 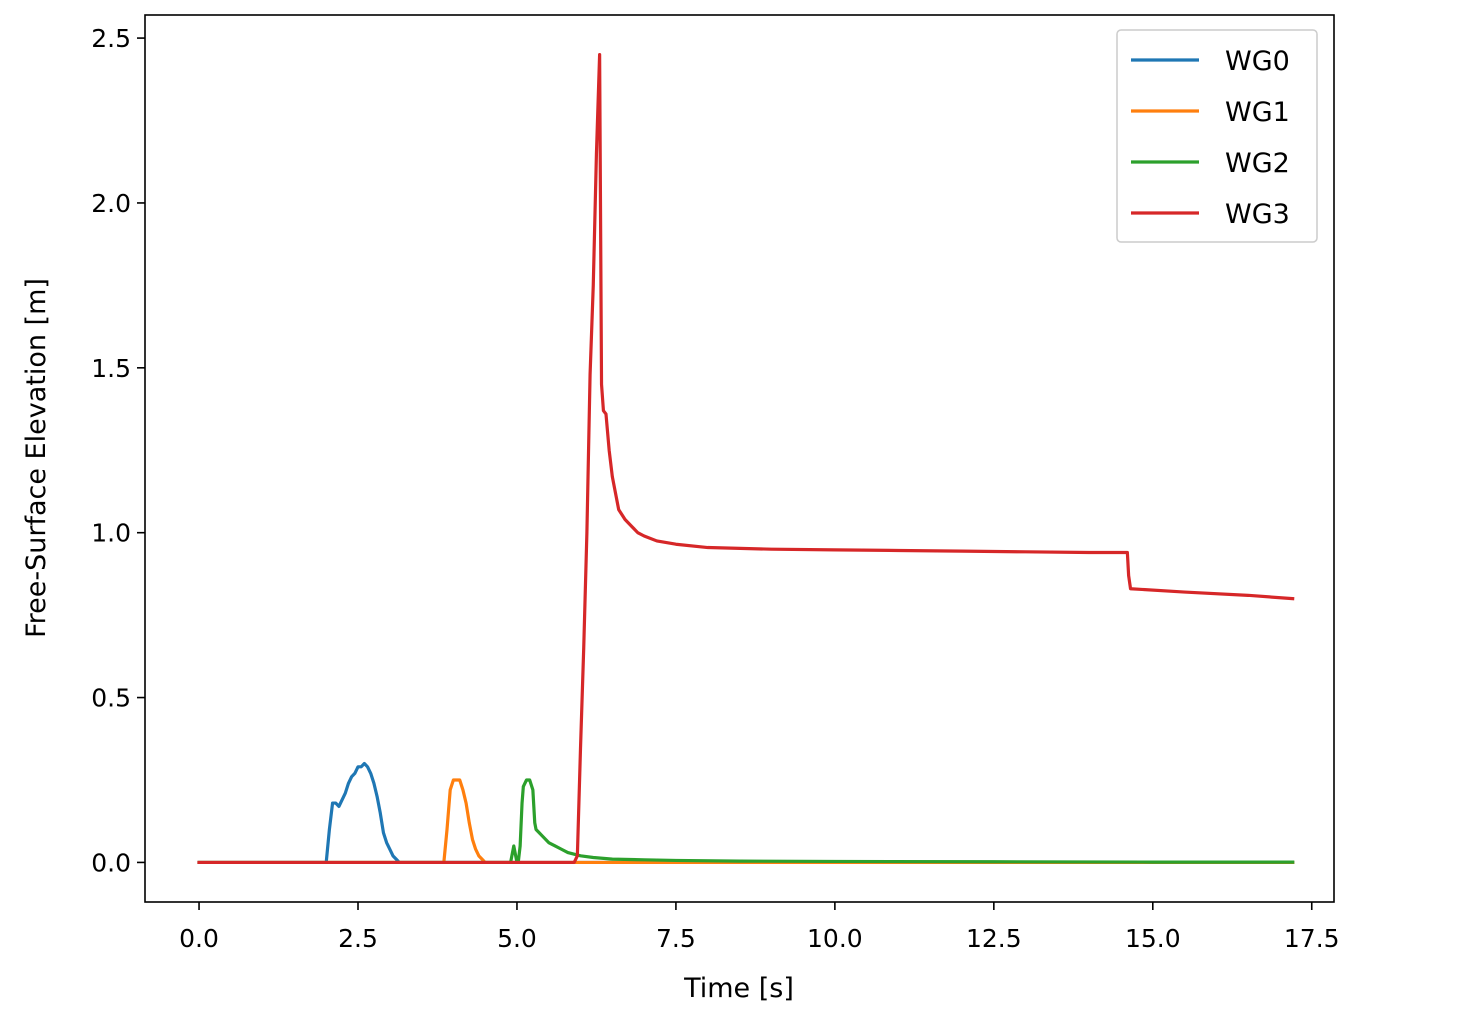 I want to click on x-tick-label: 2.5, so click(x=358, y=938).